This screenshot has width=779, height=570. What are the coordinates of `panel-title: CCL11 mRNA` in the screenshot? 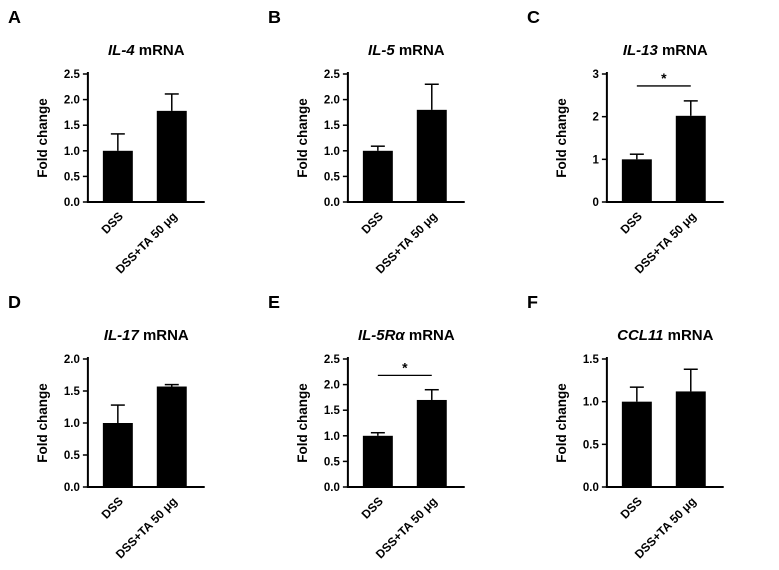 It's located at (666, 335).